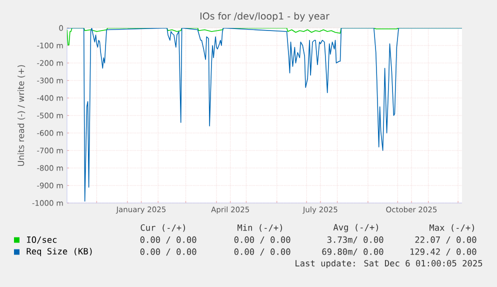 The height and width of the screenshot is (287, 497). What do you see at coordinates (265, 17) in the screenshot?
I see `chart-title: IOs for /dev/loop1 - by year` at bounding box center [265, 17].